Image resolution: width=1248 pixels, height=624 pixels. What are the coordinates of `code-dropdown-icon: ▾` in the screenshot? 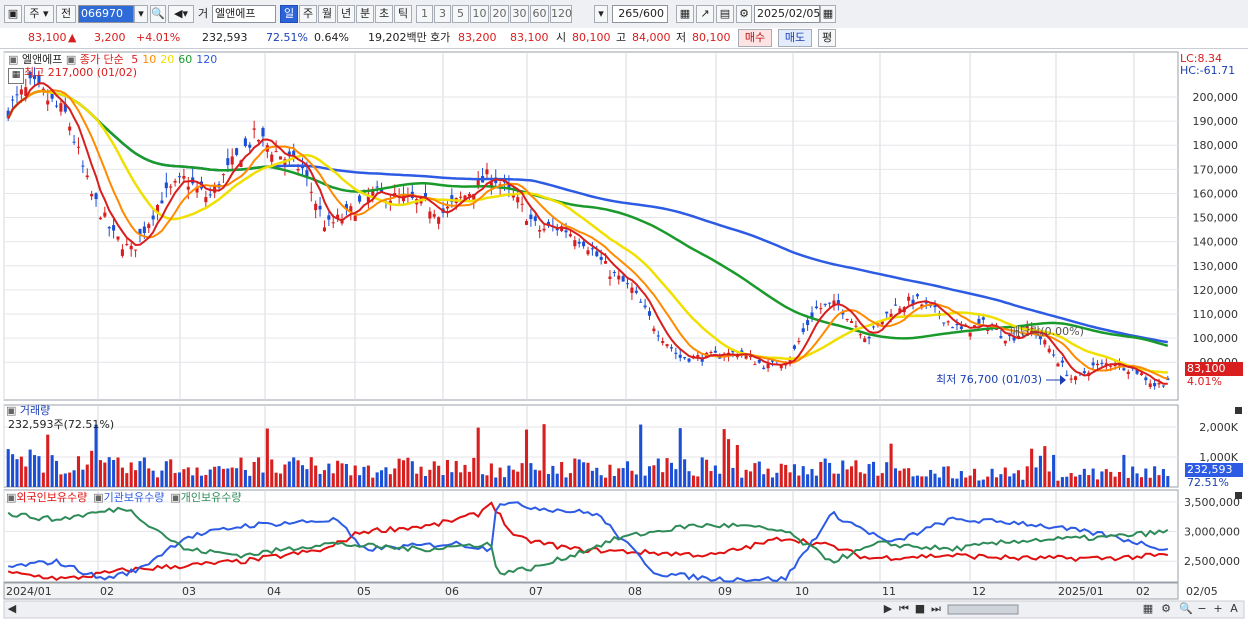 It's located at (141, 14).